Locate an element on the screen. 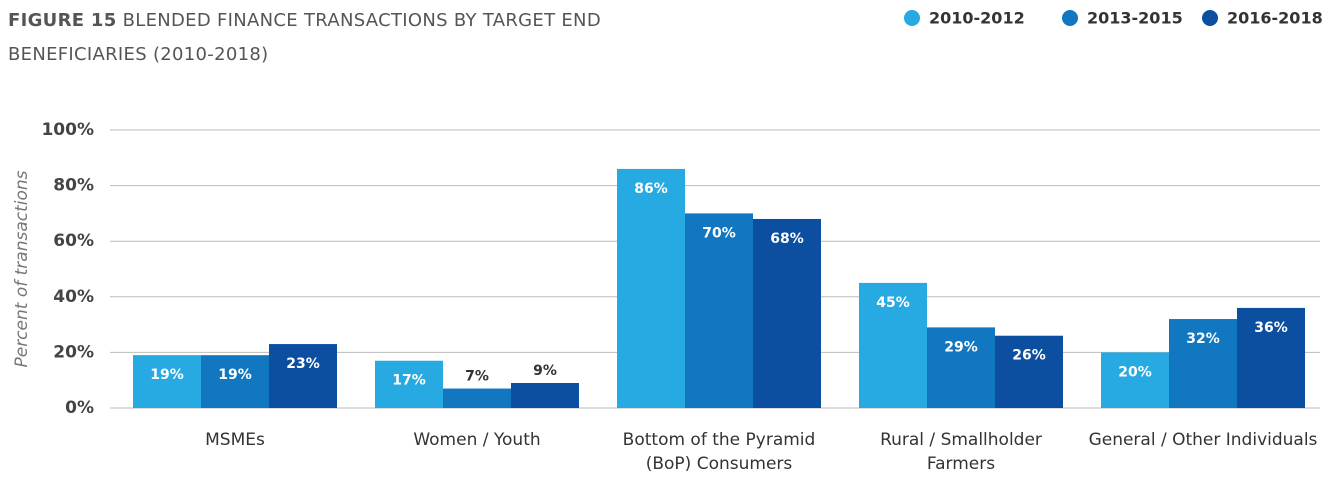 The height and width of the screenshot is (481, 1336). value-label: 70% is located at coordinates (719, 233).